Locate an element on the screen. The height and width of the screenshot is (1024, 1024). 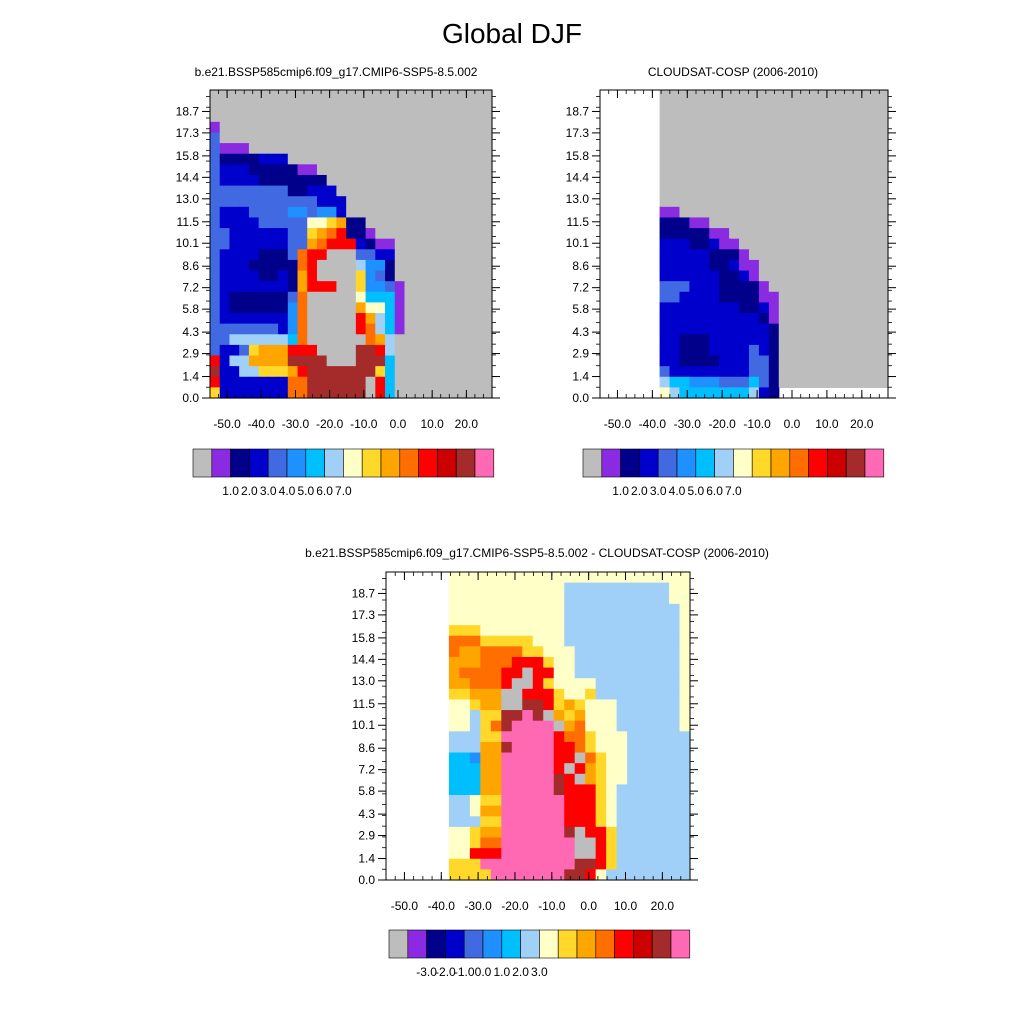
colorbar-swatch is located at coordinates (202, 463).